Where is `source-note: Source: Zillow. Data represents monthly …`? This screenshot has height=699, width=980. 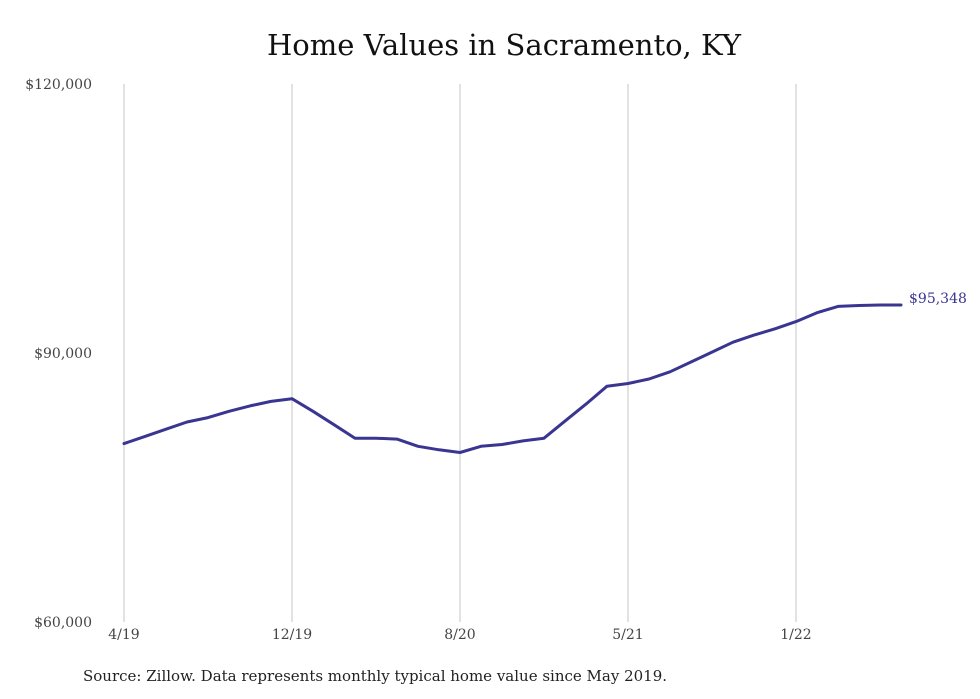 source-note: Source: Zillow. Data represents monthly … is located at coordinates (375, 676).